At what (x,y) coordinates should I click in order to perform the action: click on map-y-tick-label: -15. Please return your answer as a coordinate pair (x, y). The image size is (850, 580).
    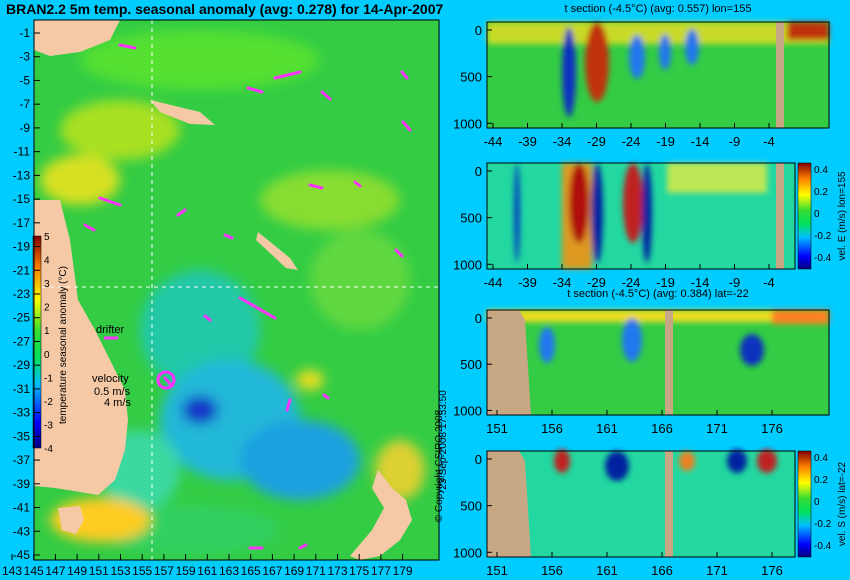
    Looking at the image, I should click on (22, 199).